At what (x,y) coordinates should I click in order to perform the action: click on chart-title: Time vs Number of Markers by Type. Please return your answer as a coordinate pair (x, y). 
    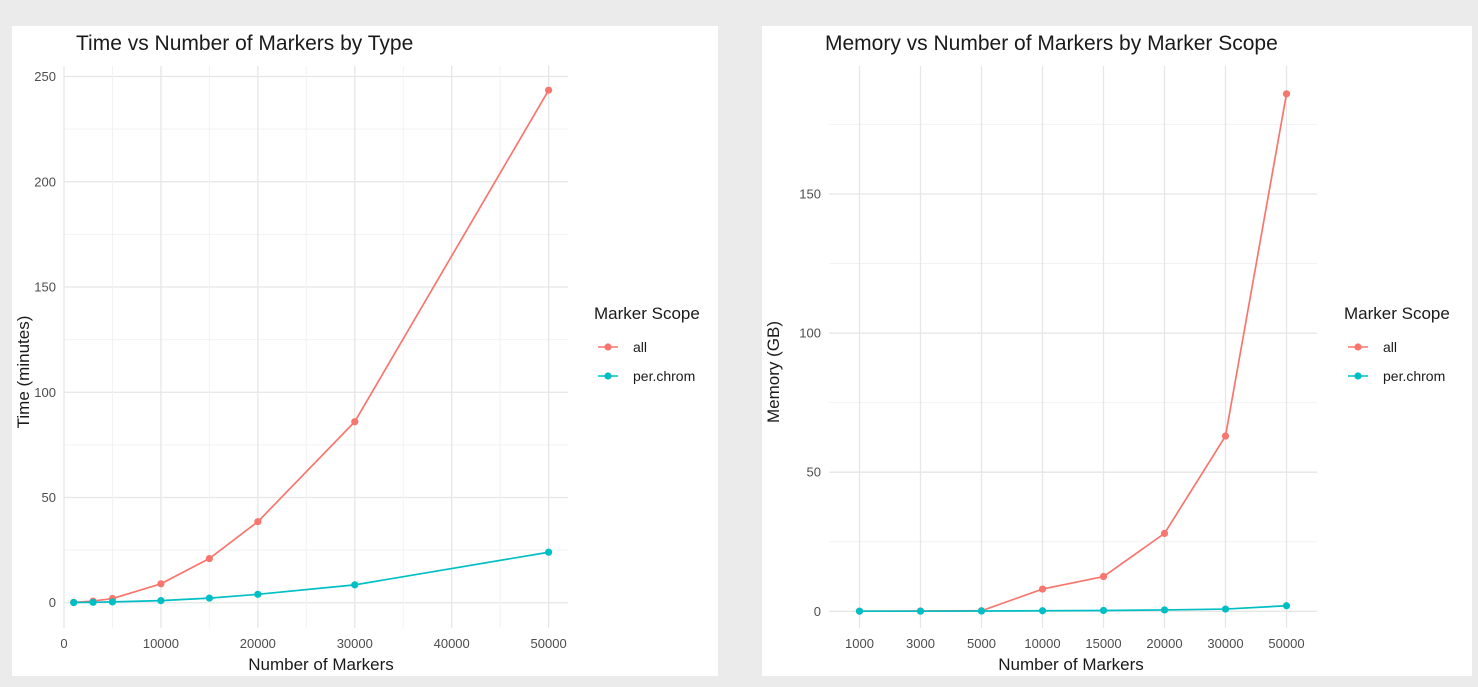
    Looking at the image, I should click on (244, 43).